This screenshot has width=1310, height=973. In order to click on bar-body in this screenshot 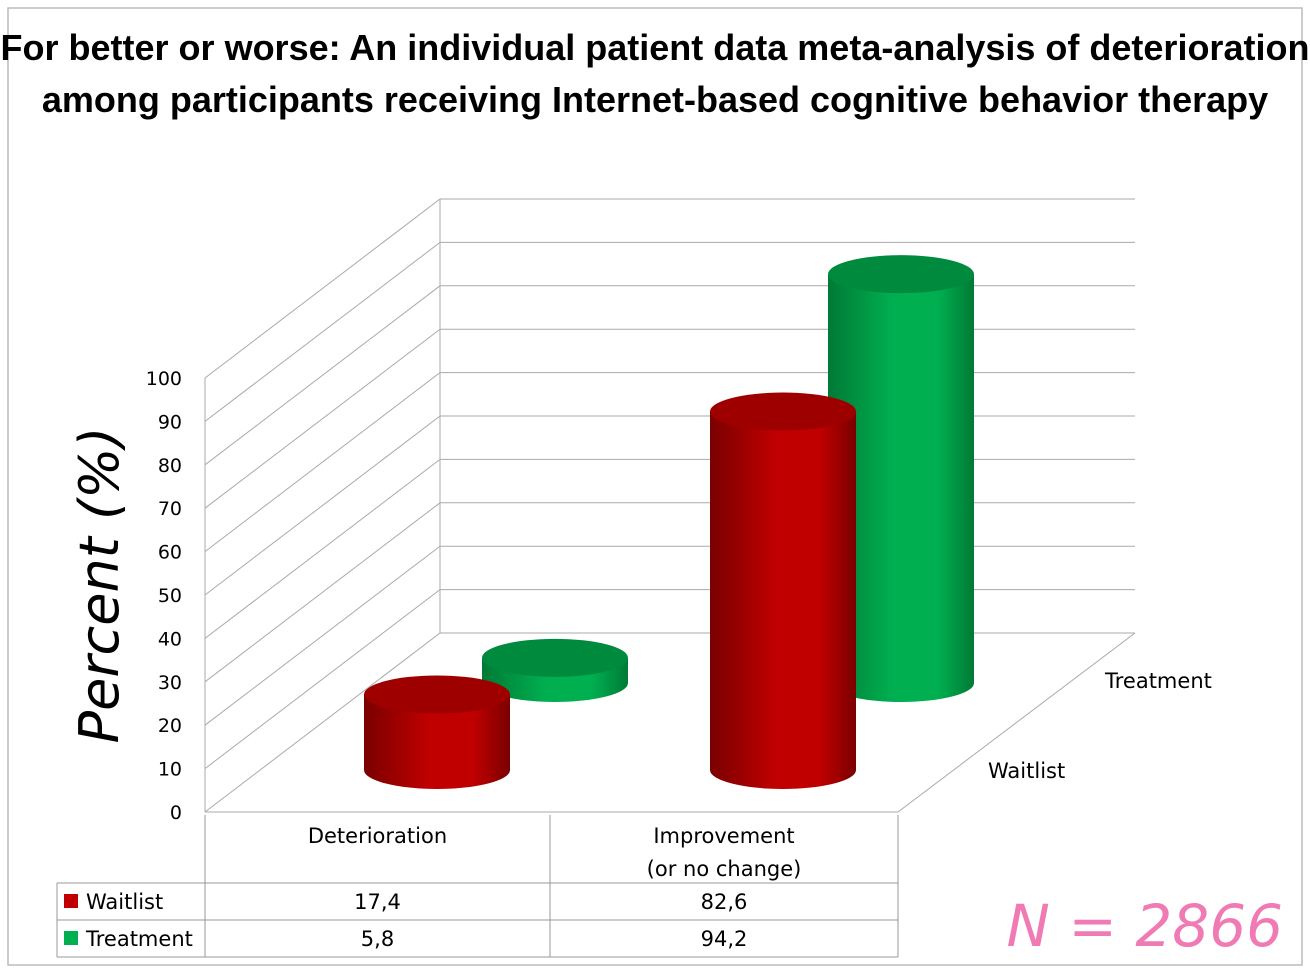, I will do `click(783, 590)`.